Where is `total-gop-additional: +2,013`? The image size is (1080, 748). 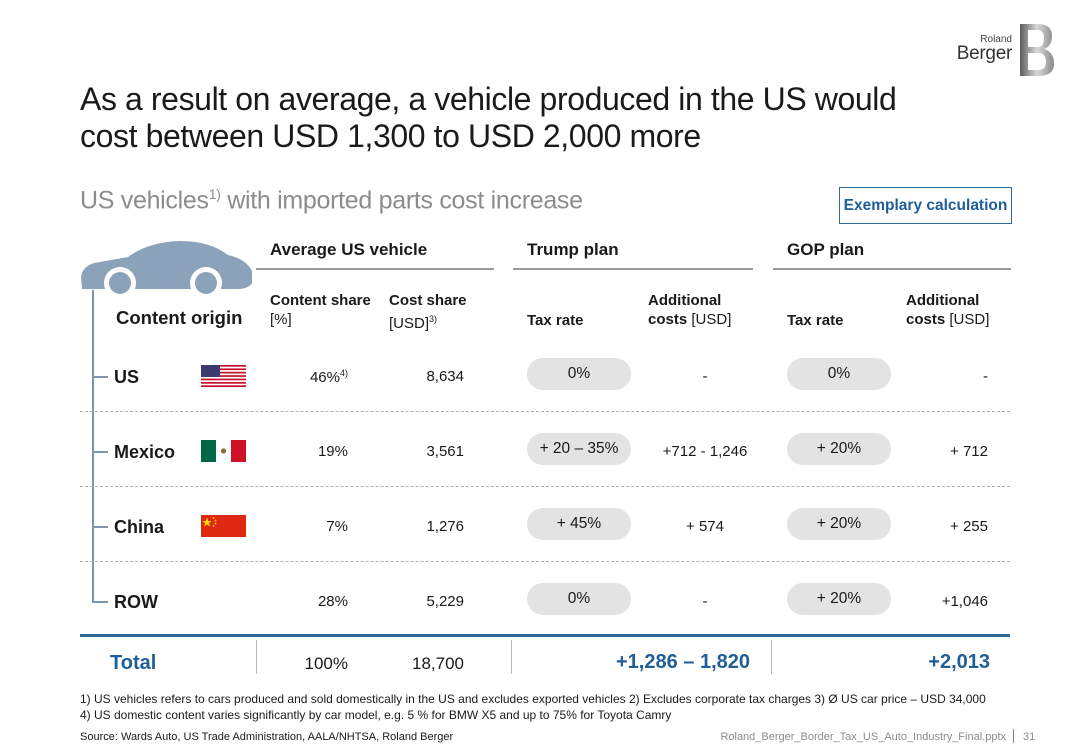
total-gop-additional: +2,013 is located at coordinates (959, 662).